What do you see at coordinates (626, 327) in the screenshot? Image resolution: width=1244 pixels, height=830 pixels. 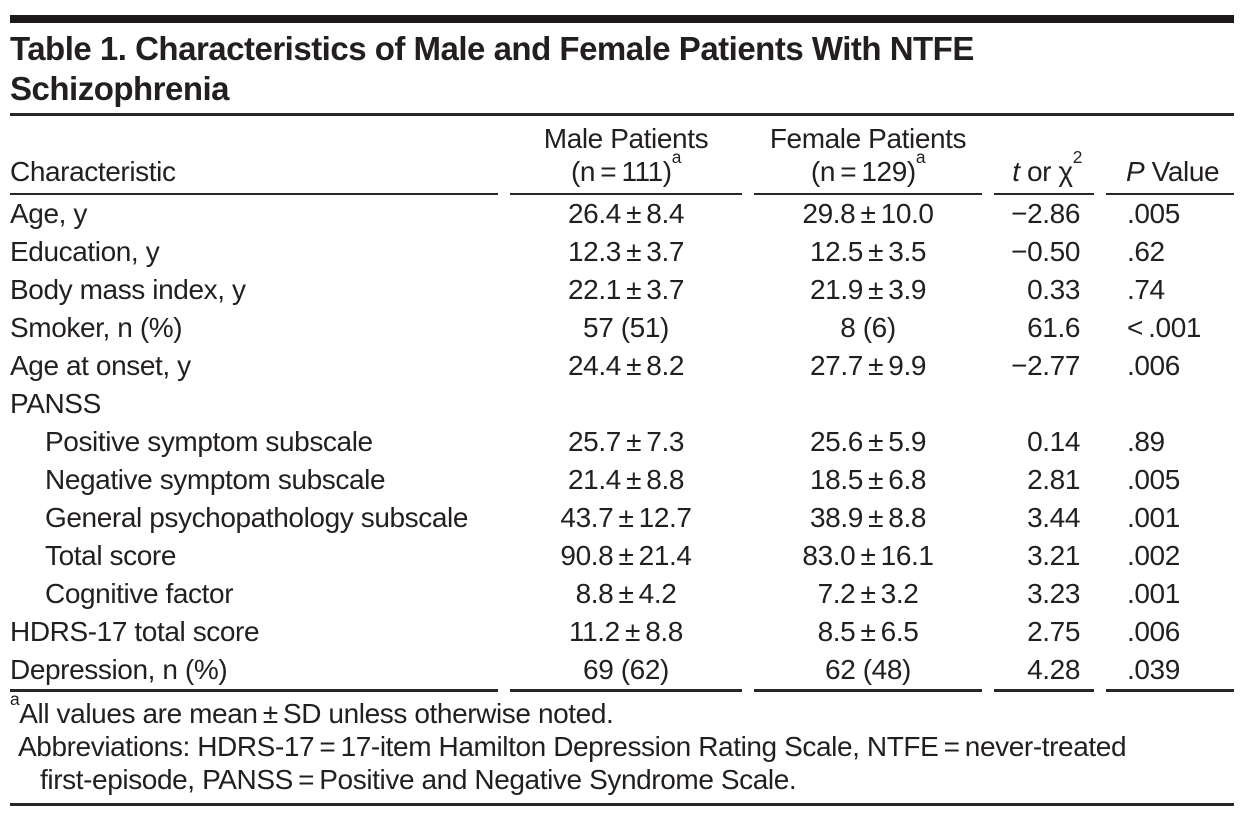 I see `cell-male: 57 (51)` at bounding box center [626, 327].